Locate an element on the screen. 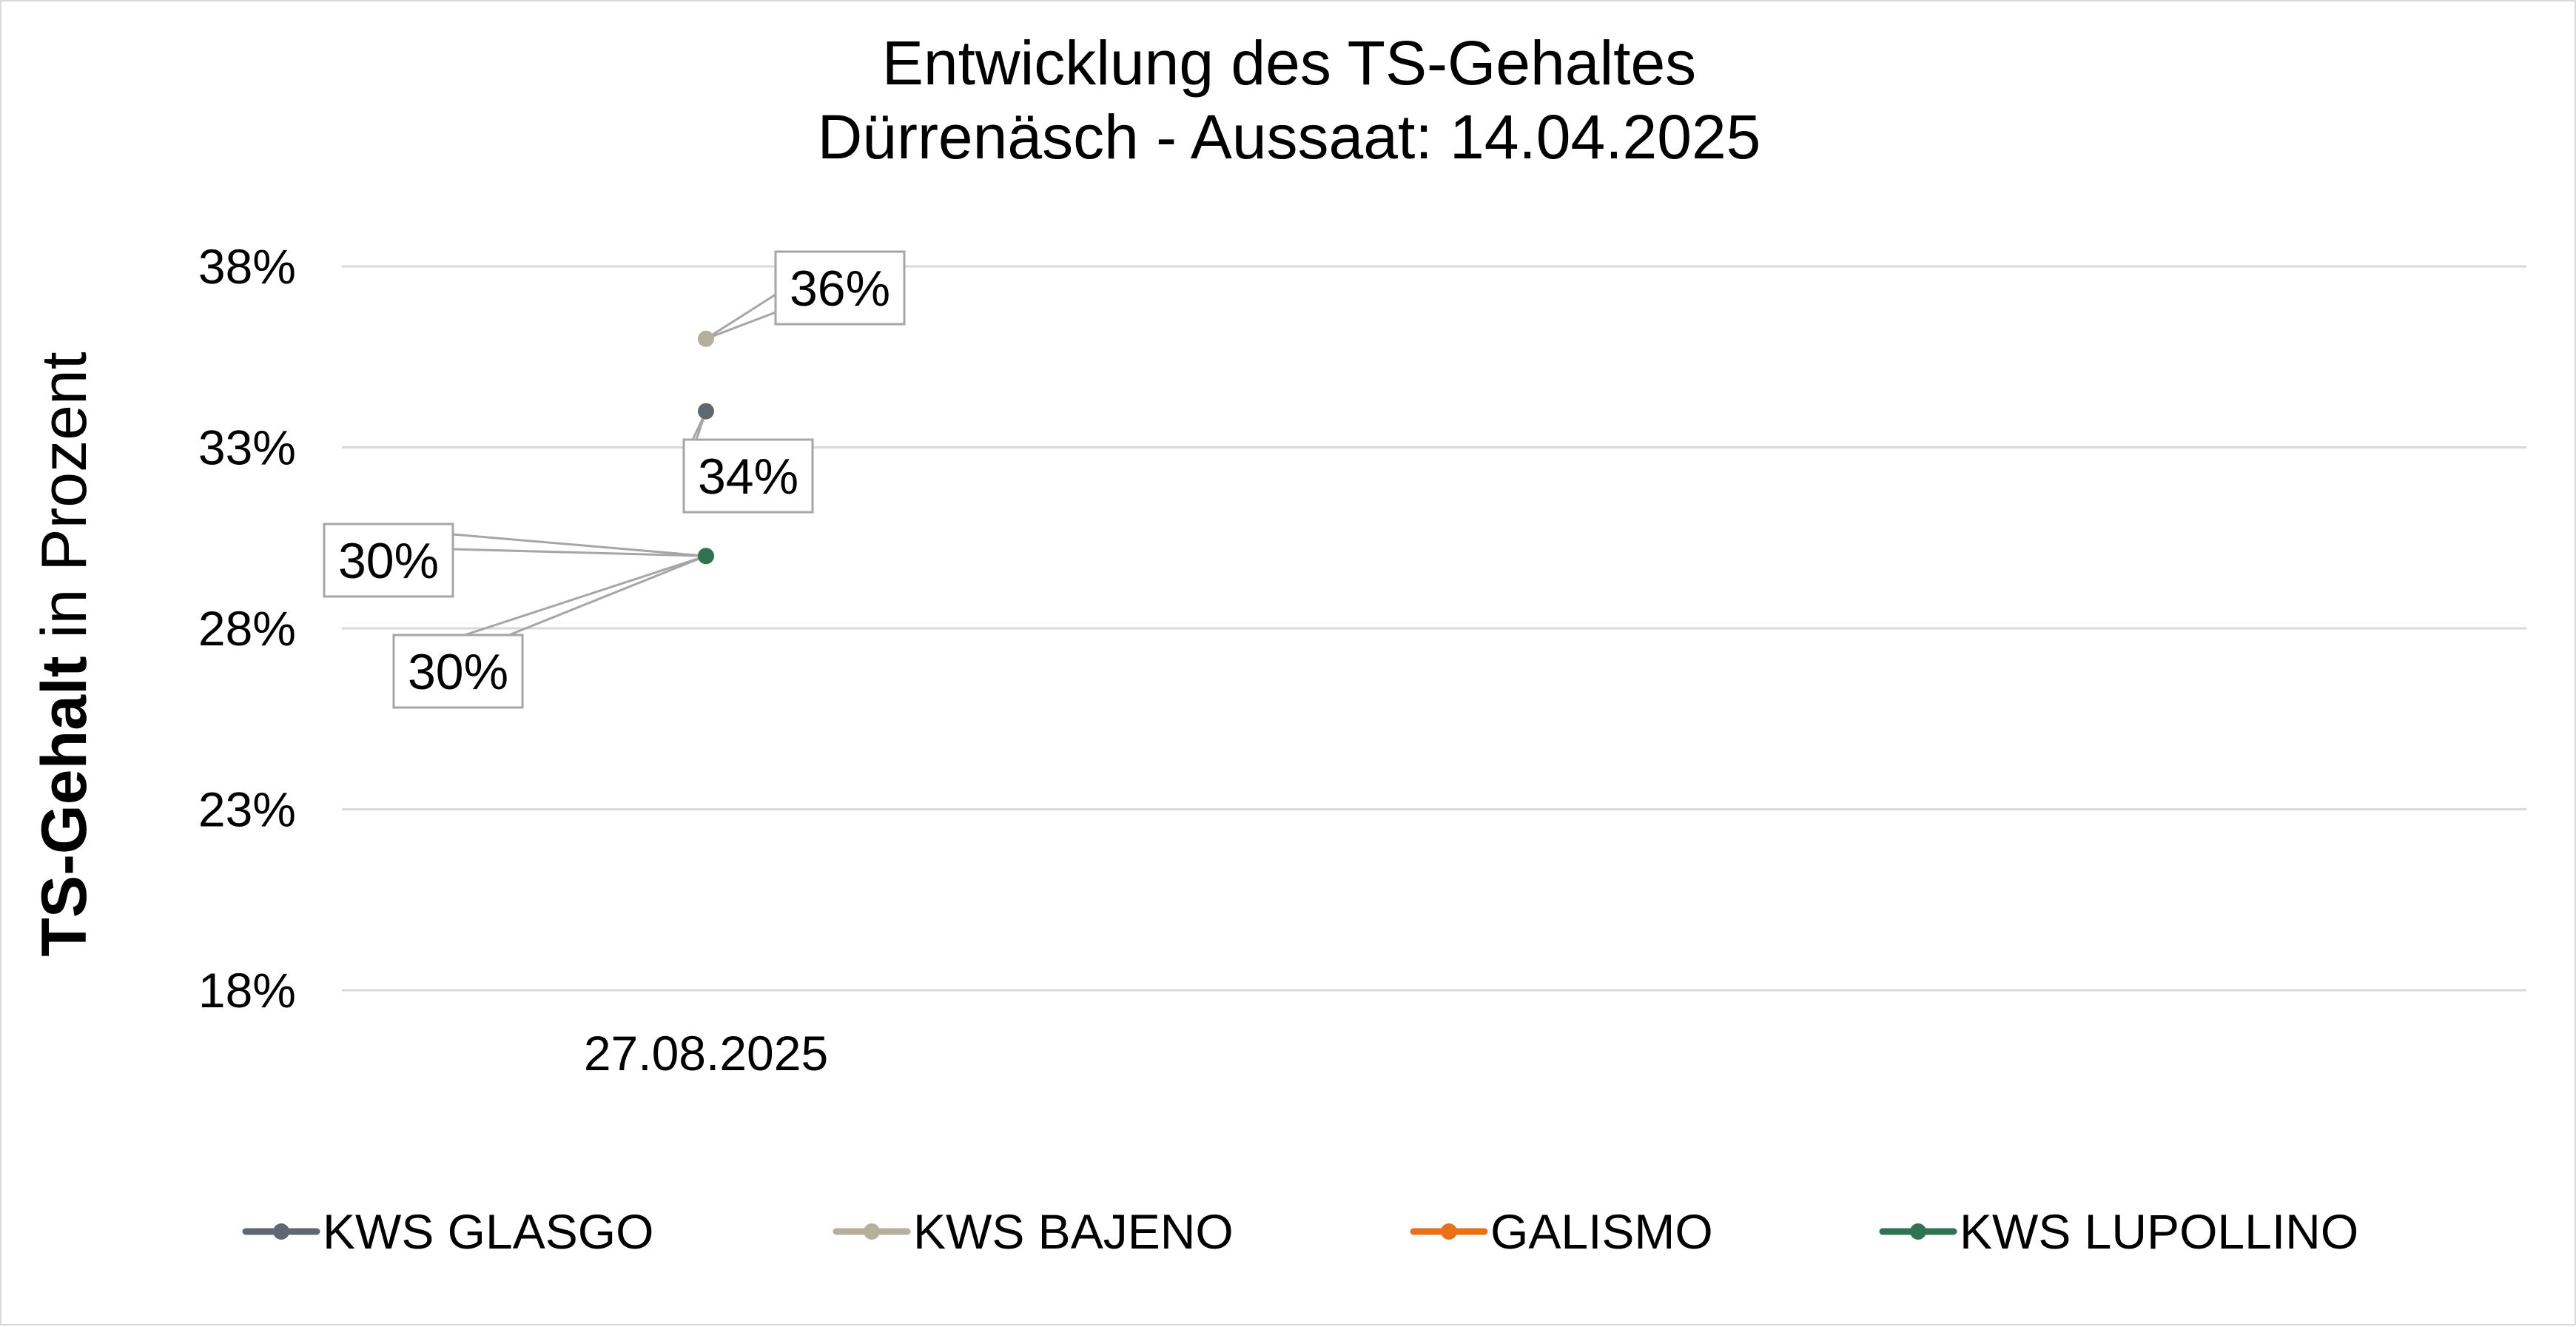 This screenshot has width=2576, height=1327. x-tick-label: 27.08.2025 is located at coordinates (706, 1053).